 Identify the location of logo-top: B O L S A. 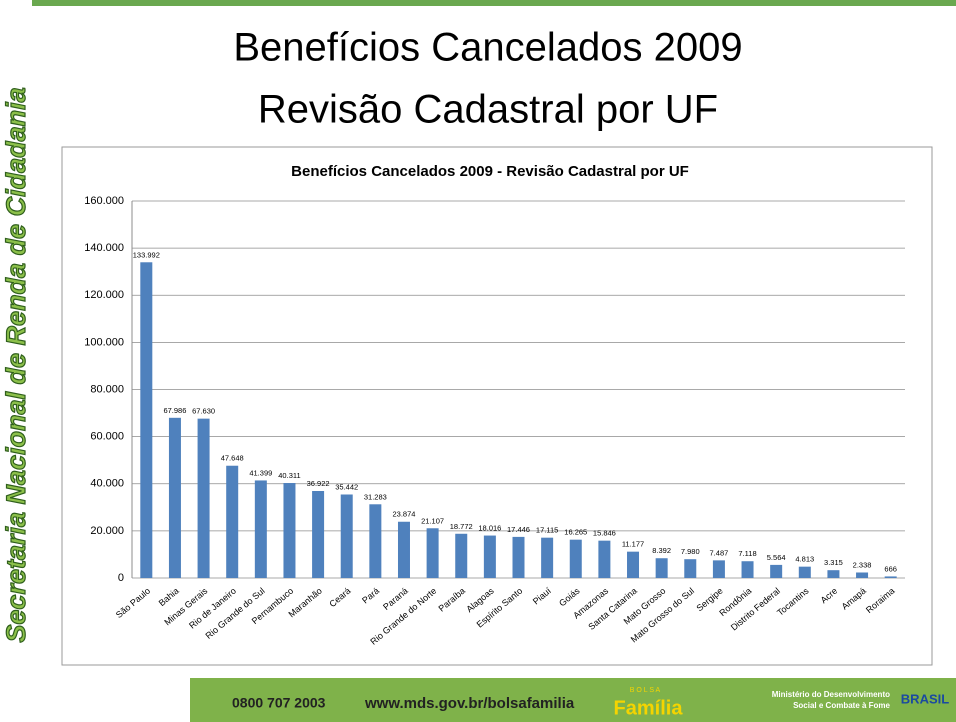
(645, 690).